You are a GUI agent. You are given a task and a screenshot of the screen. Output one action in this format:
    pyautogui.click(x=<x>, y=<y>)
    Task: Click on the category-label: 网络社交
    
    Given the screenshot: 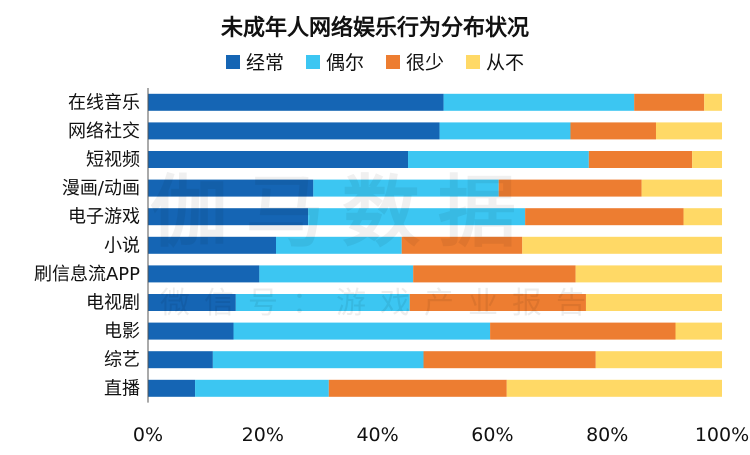 What is the action you would take?
    pyautogui.click(x=104, y=131)
    